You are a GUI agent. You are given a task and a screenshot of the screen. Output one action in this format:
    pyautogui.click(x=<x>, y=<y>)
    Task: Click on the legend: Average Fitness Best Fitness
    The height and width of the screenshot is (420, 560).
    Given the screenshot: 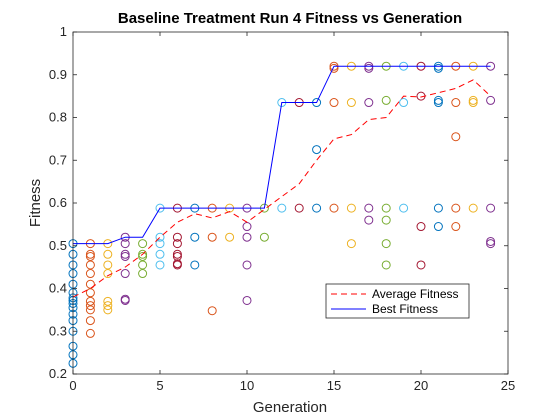 What is the action you would take?
    pyautogui.click(x=397, y=301)
    